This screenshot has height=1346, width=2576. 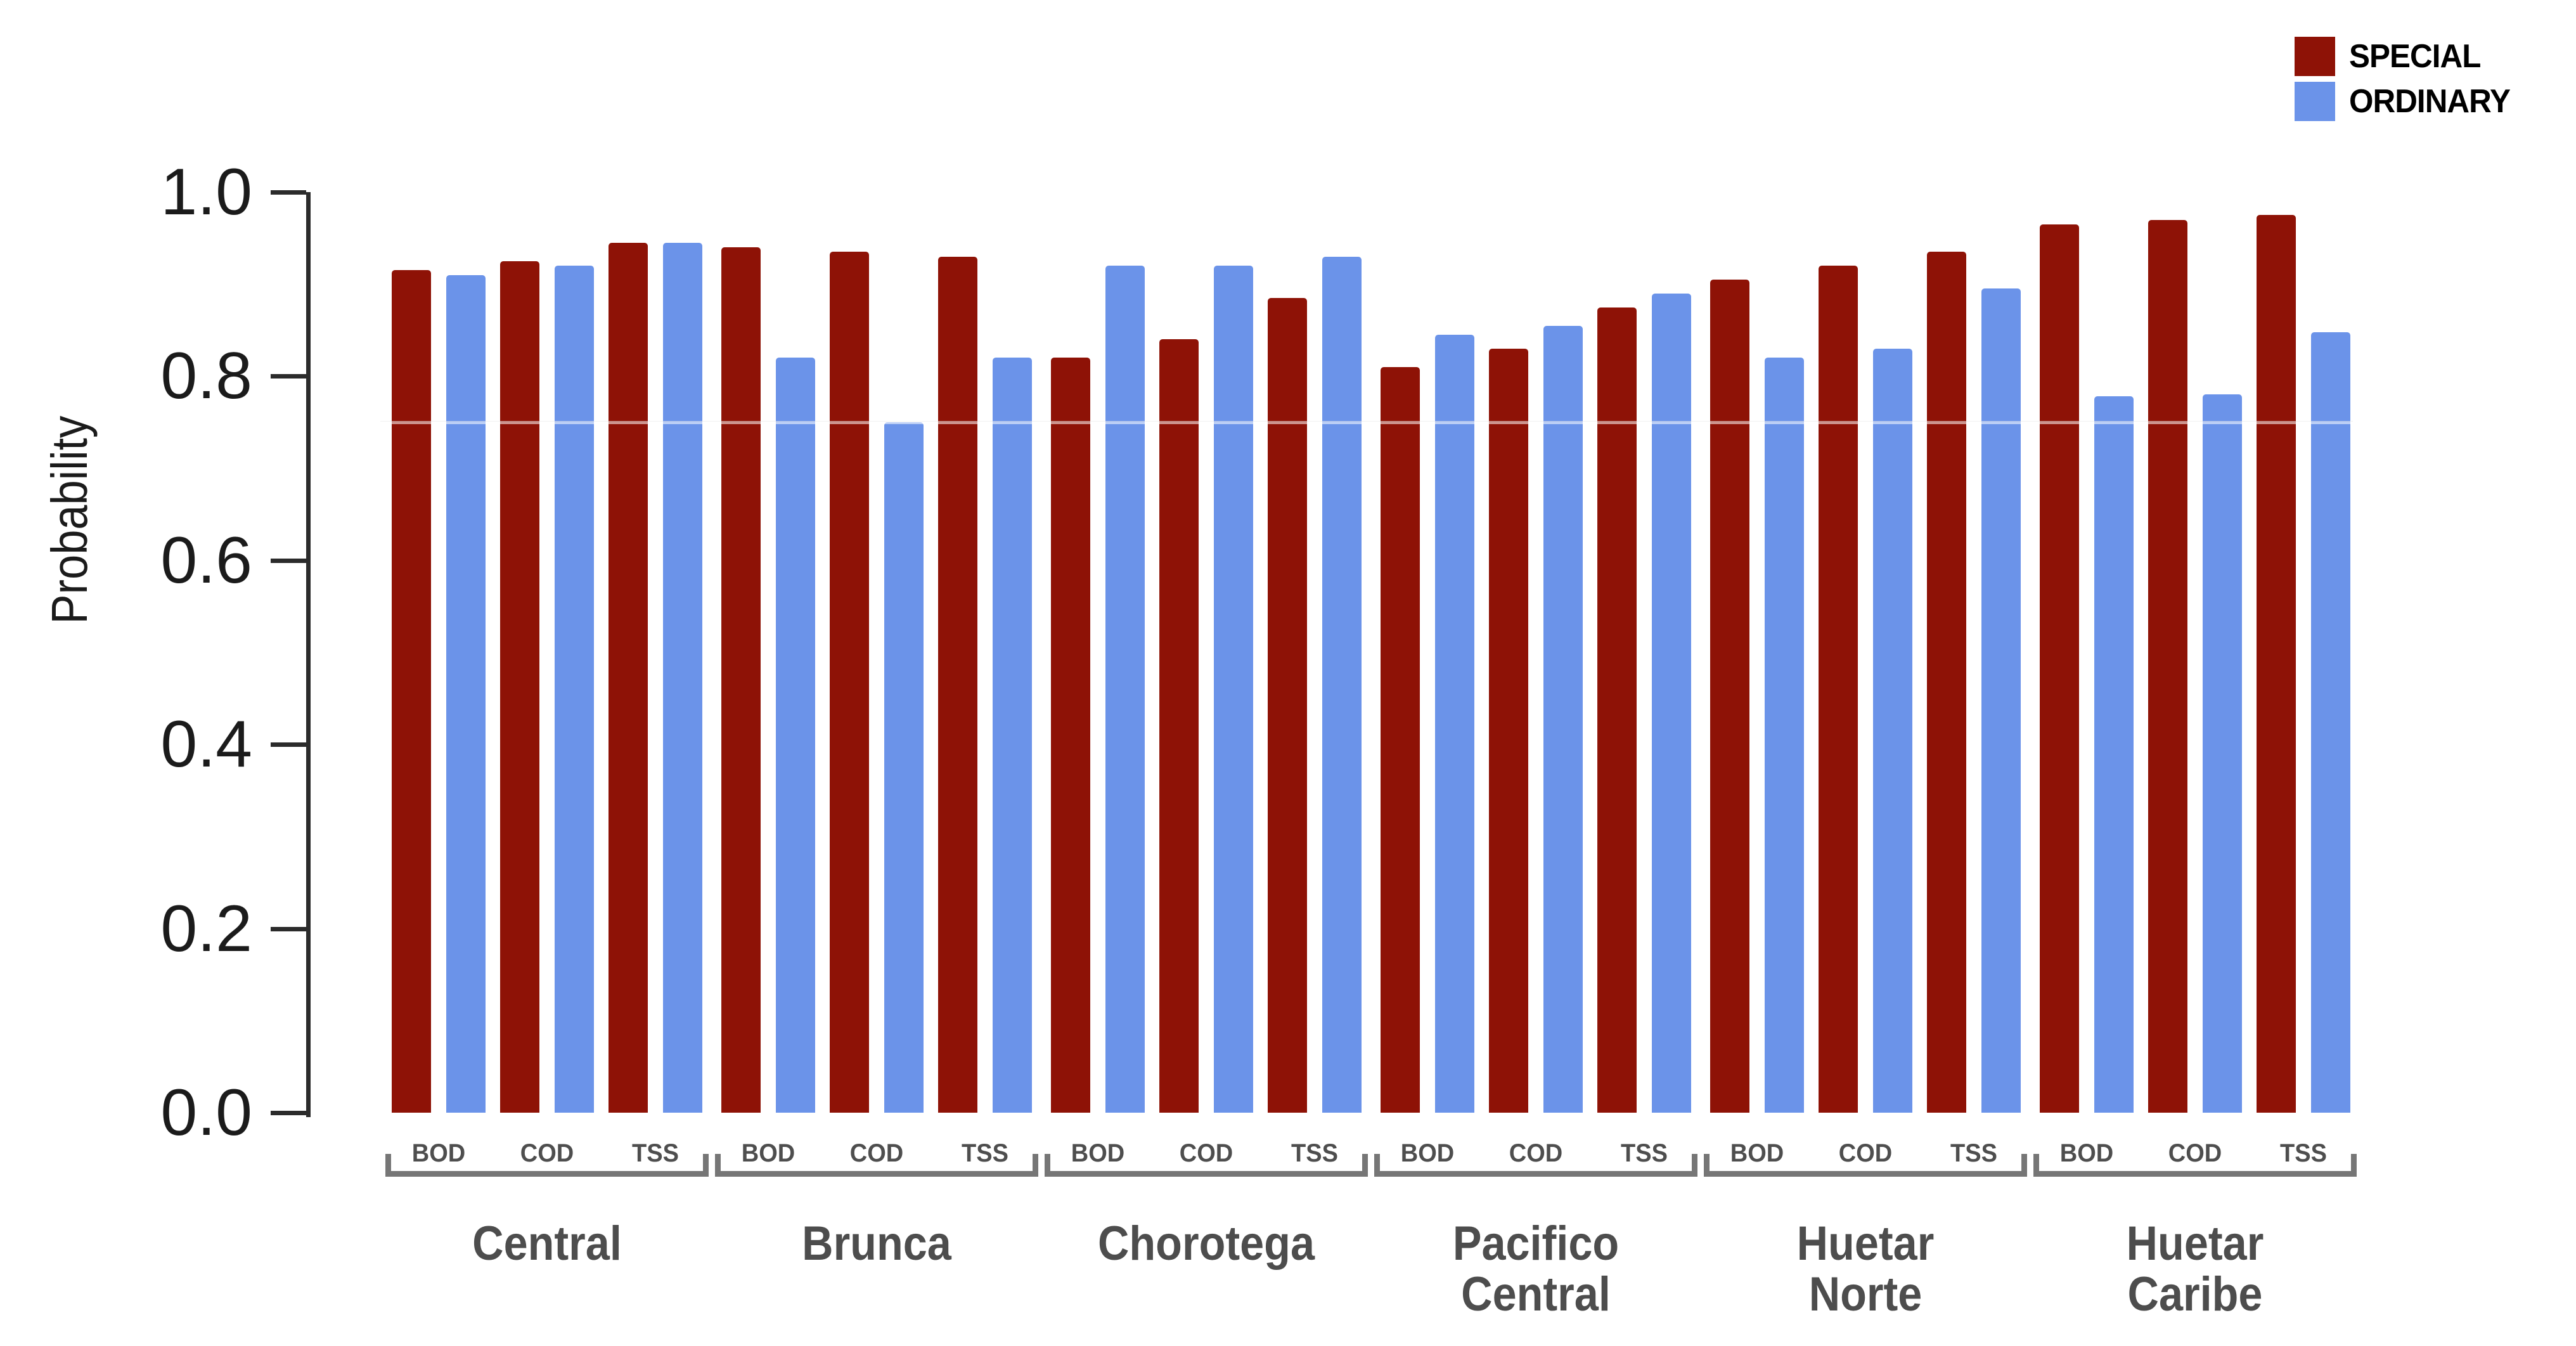 I want to click on region-label-line: Chorotega, so click(x=1206, y=1244).